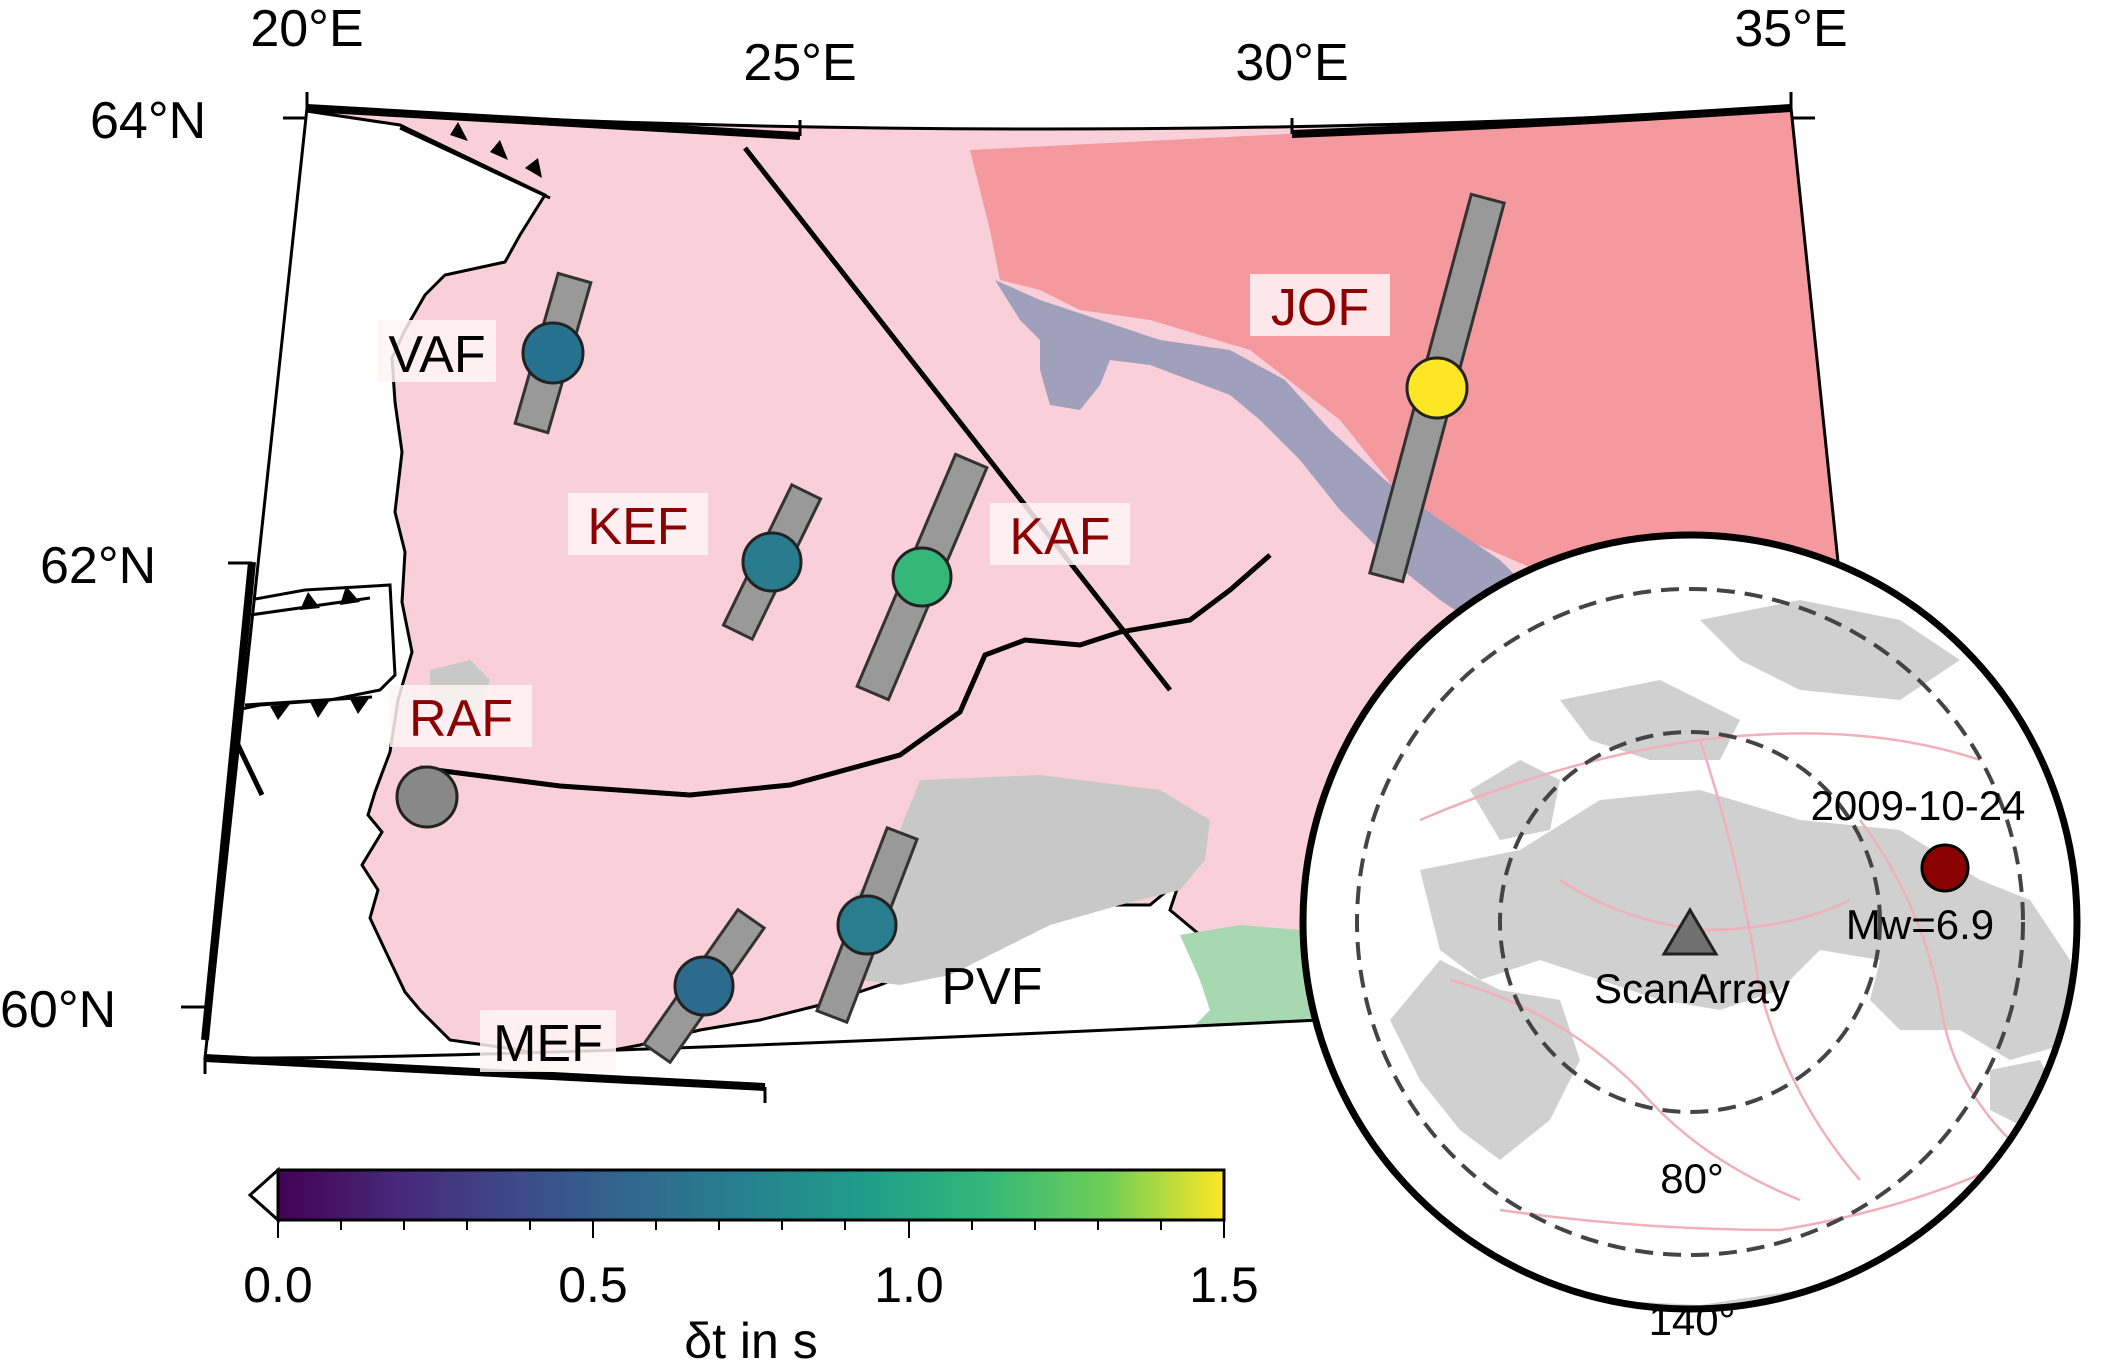 This screenshot has height=1363, width=2103. Describe the element at coordinates (799, 63) in the screenshot. I see `lon-label-25e: 25°E` at that location.